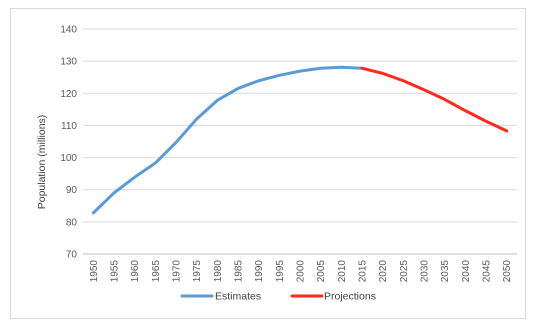 This screenshot has width=538, height=327. I want to click on x-tick-label: 1980, so click(218, 271).